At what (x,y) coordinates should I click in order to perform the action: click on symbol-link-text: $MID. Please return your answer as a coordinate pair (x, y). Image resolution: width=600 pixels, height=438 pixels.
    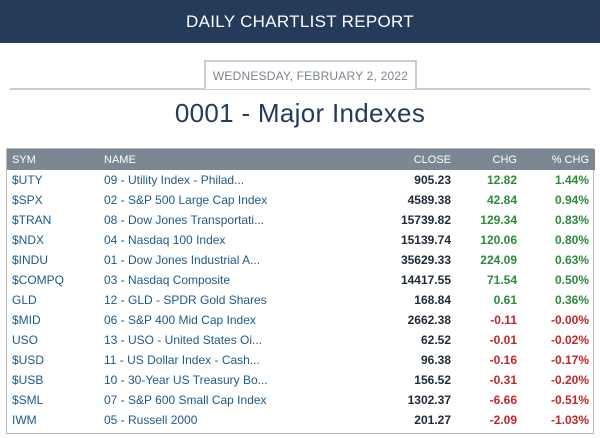
    Looking at the image, I should click on (26, 320).